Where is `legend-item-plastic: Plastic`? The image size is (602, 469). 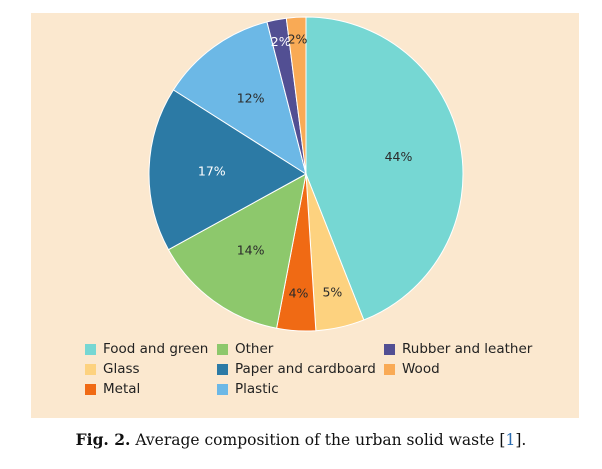
legend-item-plastic: Plastic is located at coordinates (248, 389).